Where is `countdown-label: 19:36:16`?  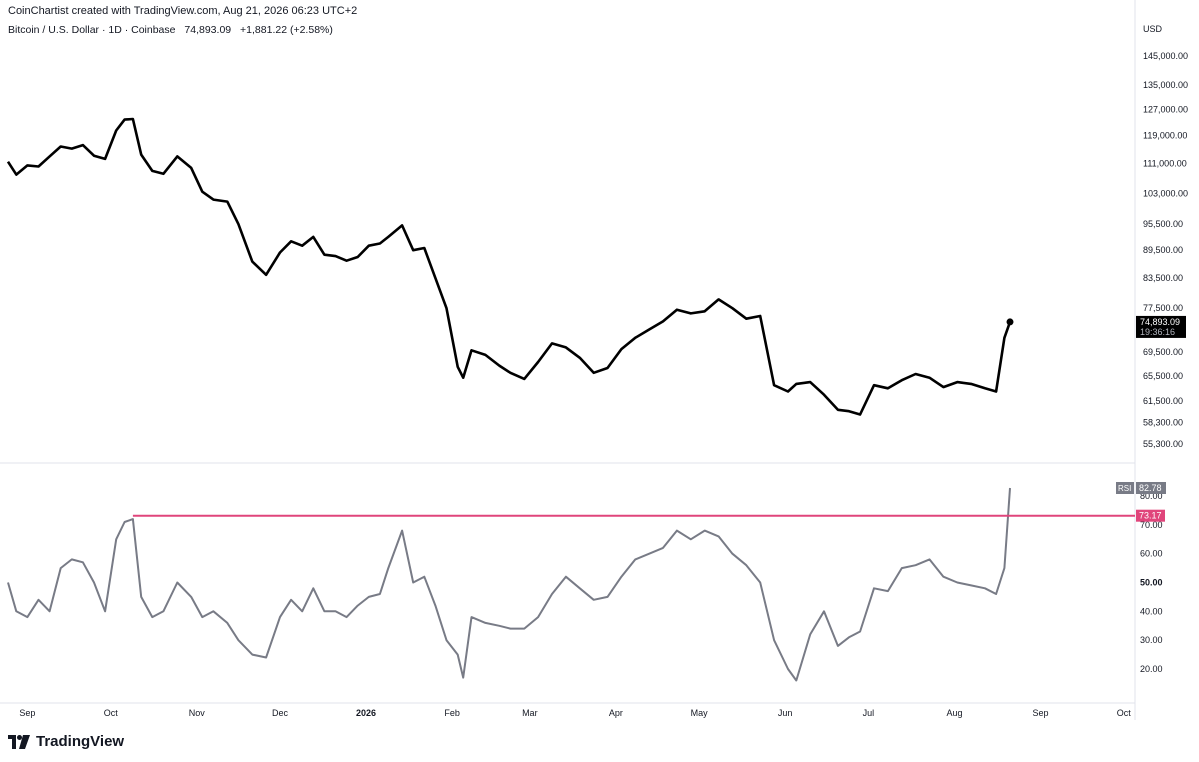 countdown-label: 19:36:16 is located at coordinates (1157, 332).